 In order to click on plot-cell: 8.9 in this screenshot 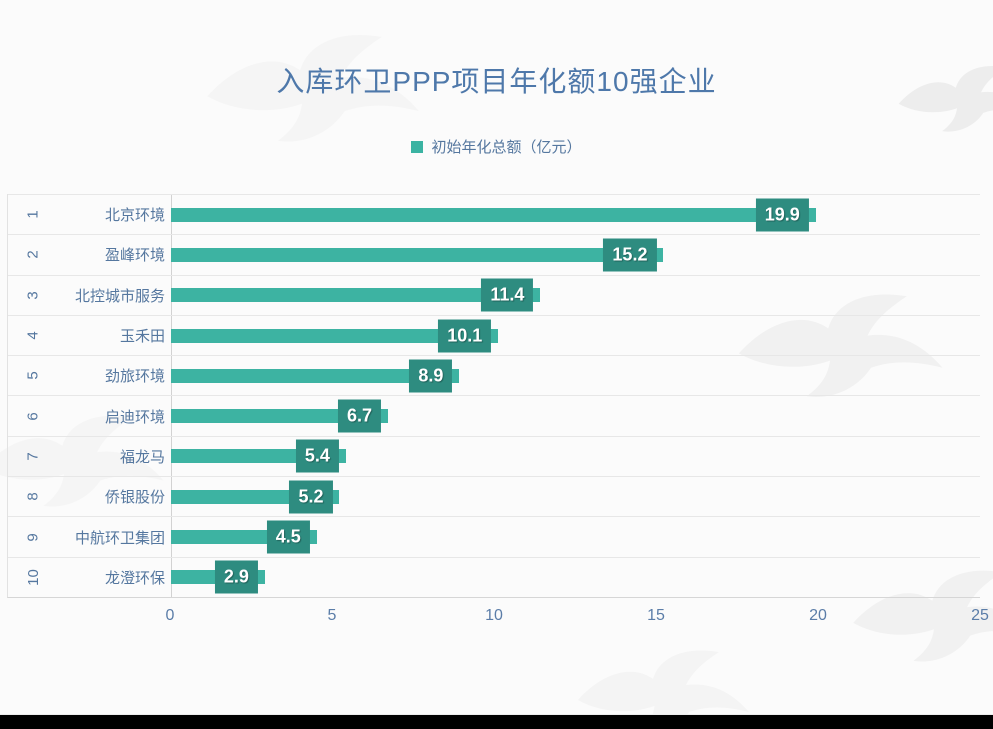, I will do `click(576, 375)`.